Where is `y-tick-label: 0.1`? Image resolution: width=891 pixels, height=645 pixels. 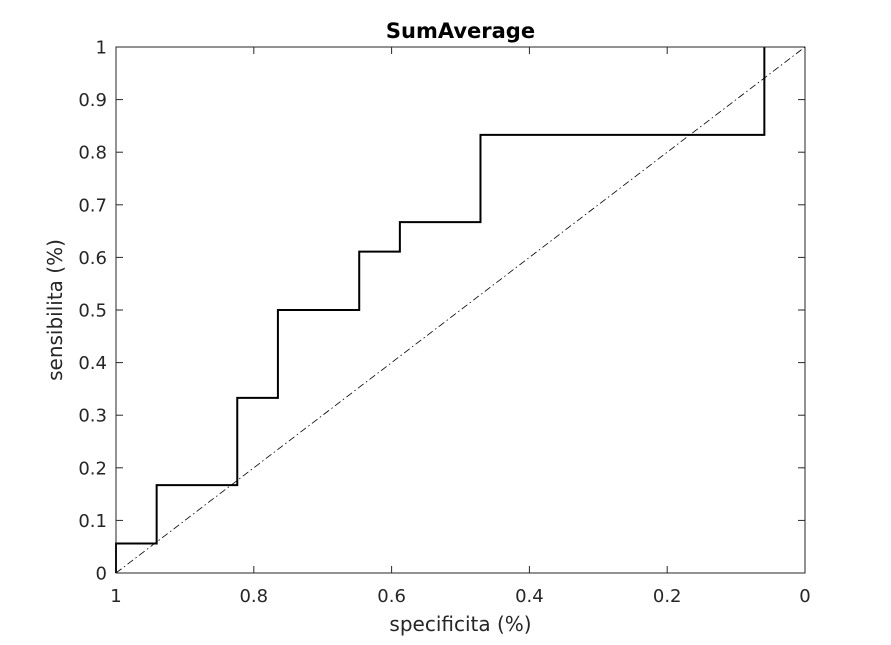 y-tick-label: 0.1 is located at coordinates (92, 521).